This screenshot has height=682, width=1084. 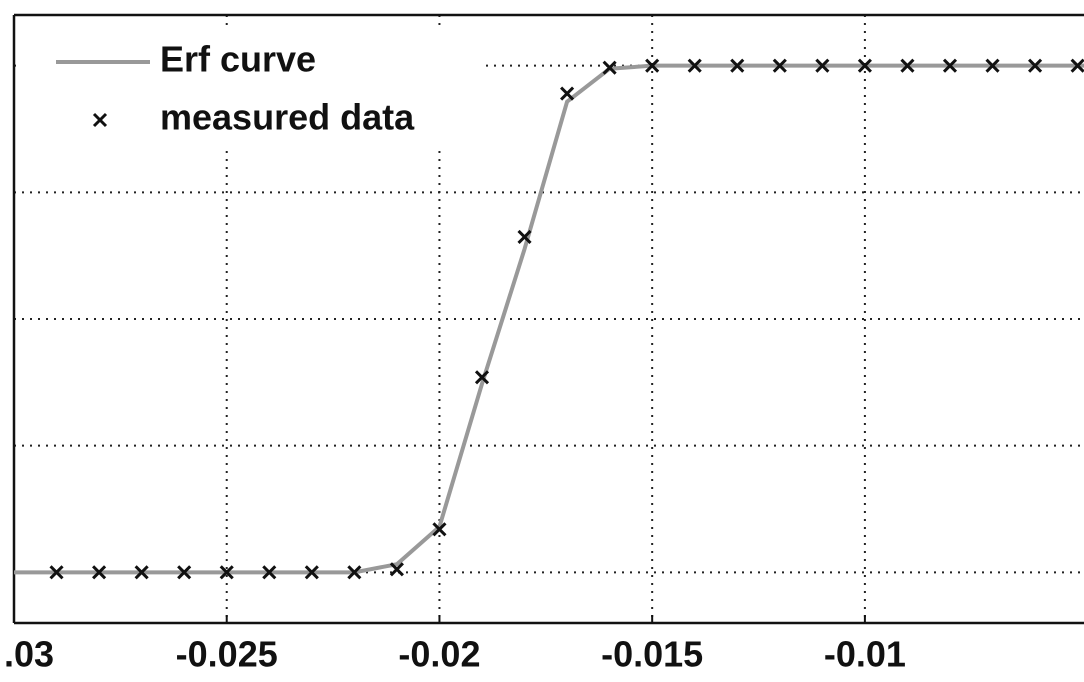 I want to click on x-tick-label: -0.015, so click(x=652, y=654).